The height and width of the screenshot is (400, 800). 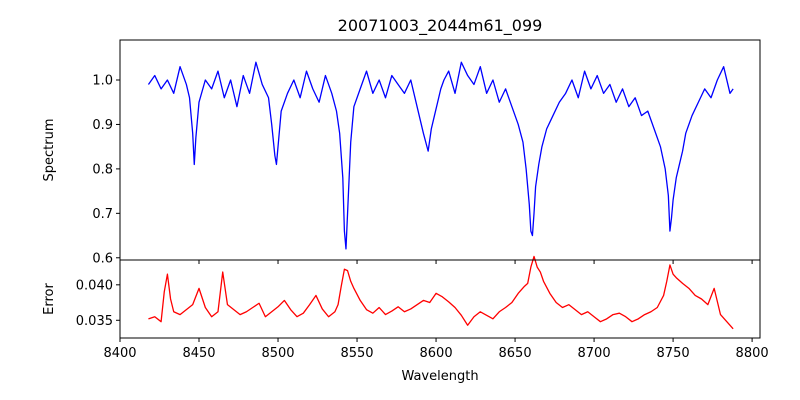 I want to click on y-tick-label: 1.0, so click(x=102, y=81).